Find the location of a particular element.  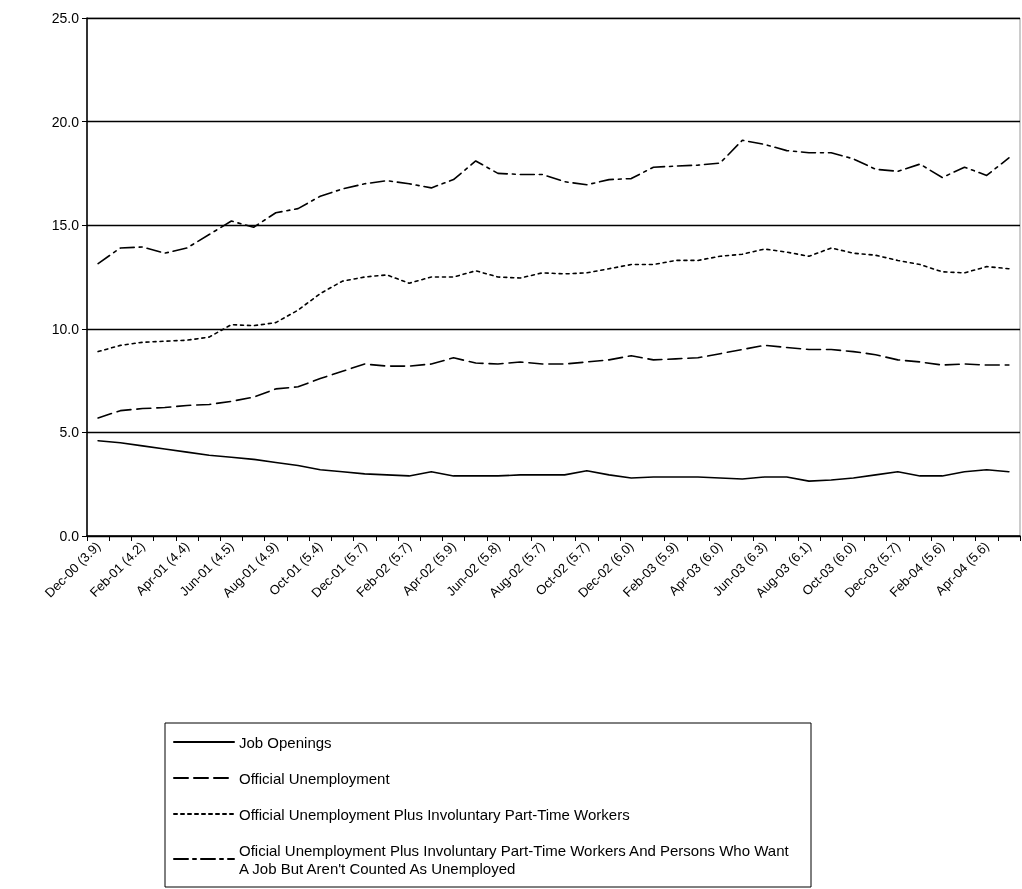

y-tick-label: 5.0 is located at coordinates (69, 432).